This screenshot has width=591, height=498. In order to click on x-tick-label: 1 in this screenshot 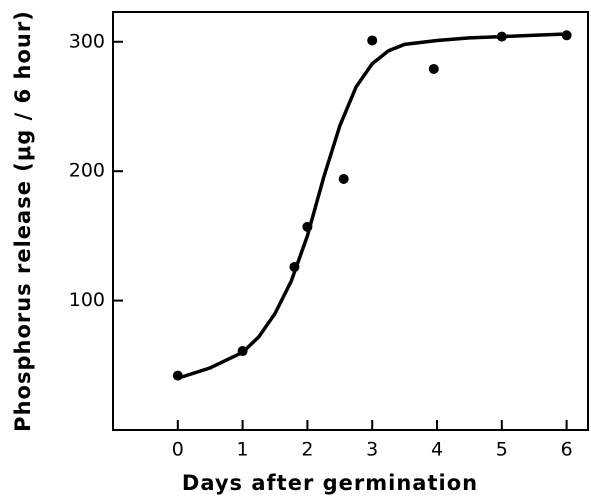, I will do `click(243, 450)`.